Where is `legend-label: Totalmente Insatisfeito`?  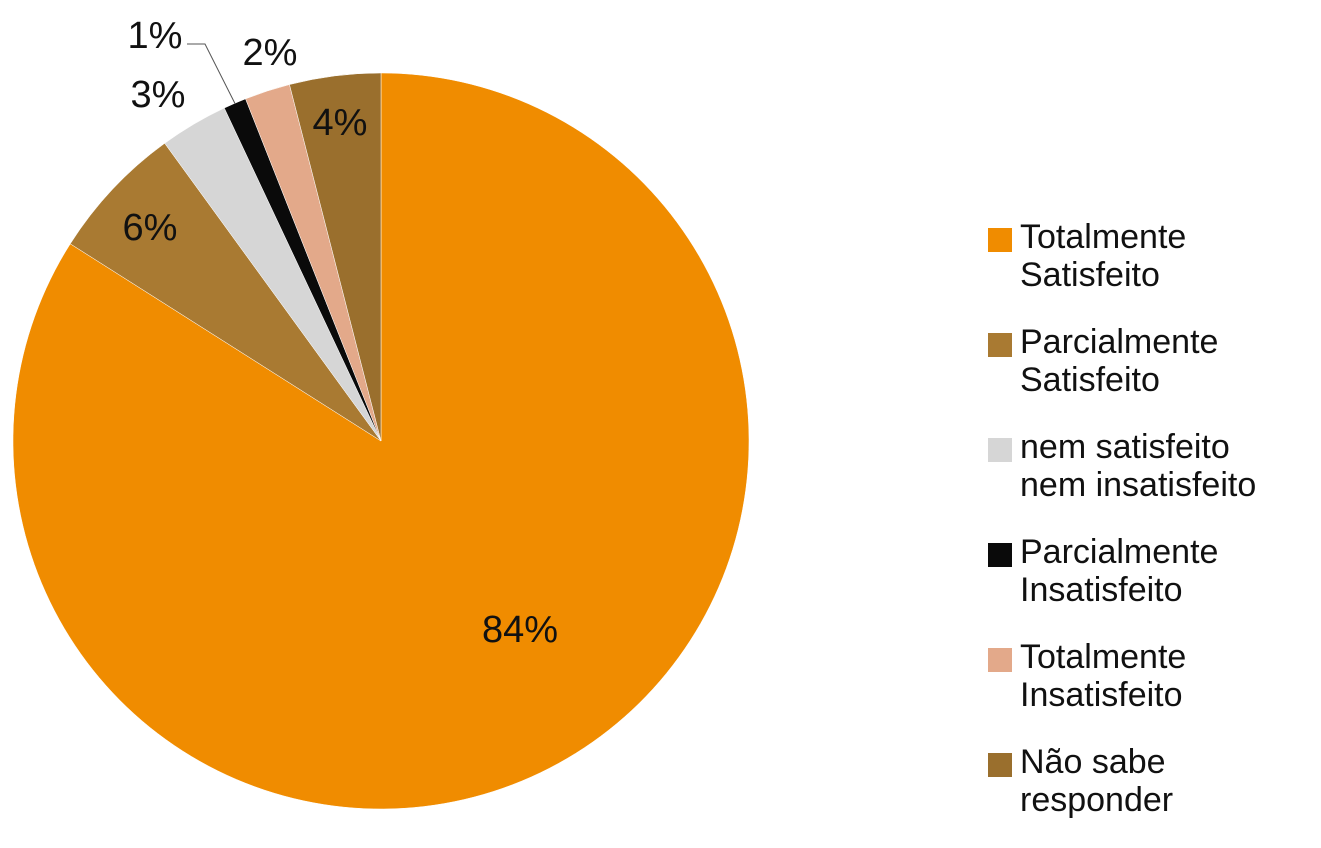 legend-label: Totalmente Insatisfeito is located at coordinates (1103, 676).